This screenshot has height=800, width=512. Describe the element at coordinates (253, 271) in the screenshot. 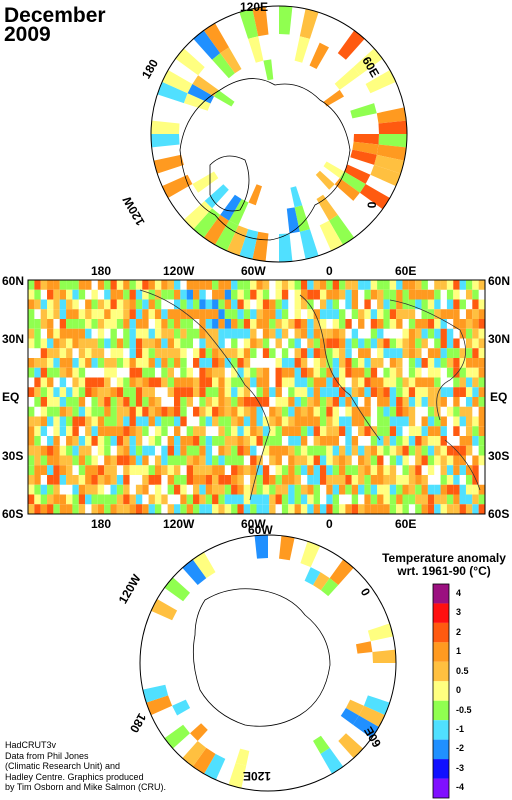

I see `lon-label-top-60w: 60W` at that location.